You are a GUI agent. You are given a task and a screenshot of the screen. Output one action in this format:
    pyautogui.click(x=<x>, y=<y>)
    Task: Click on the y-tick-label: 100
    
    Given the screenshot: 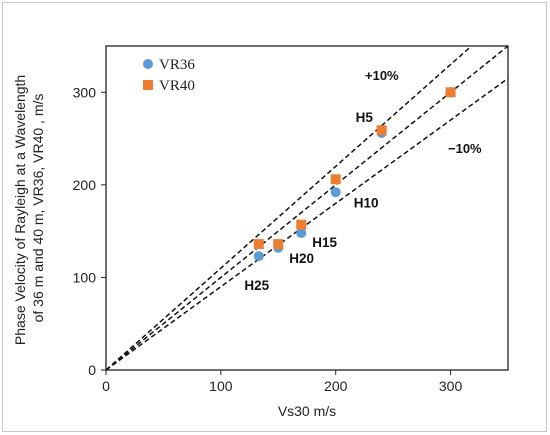 What is the action you would take?
    pyautogui.click(x=85, y=277)
    